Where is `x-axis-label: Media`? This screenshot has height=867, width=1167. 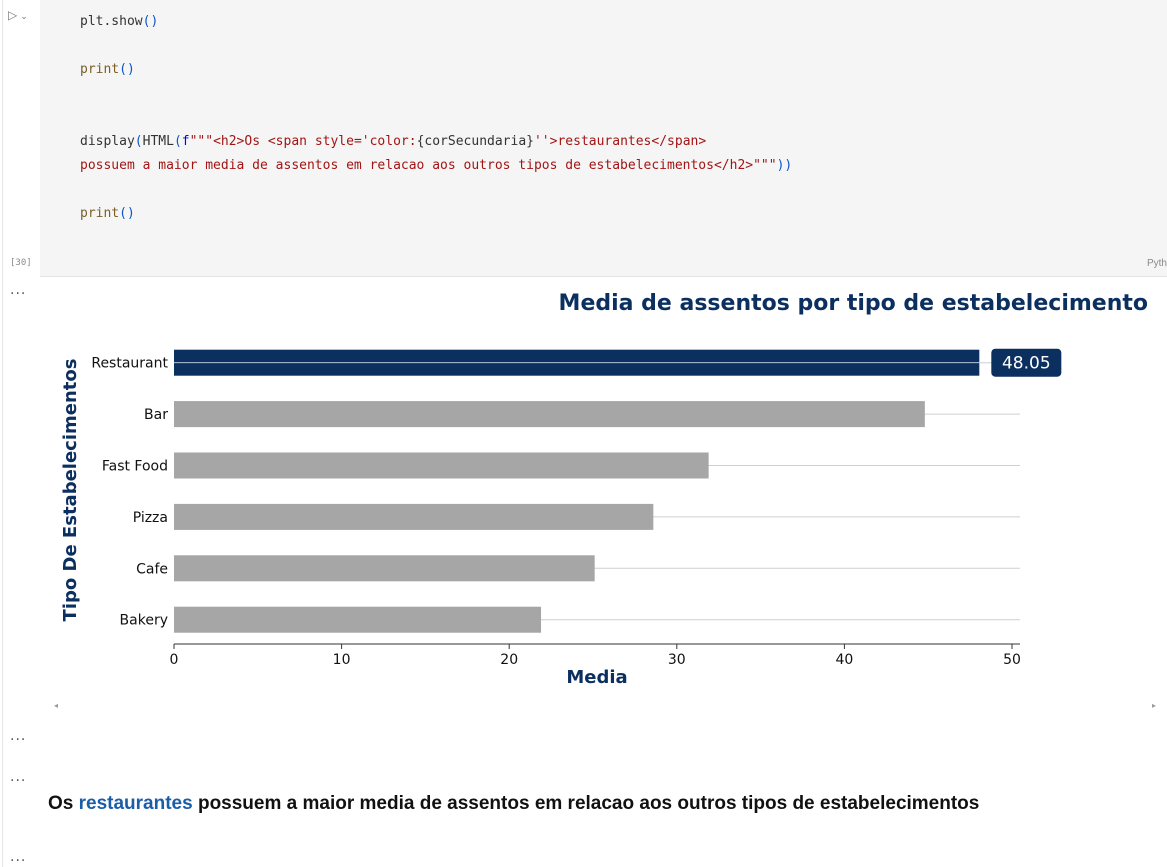 x-axis-label: Media is located at coordinates (596, 677).